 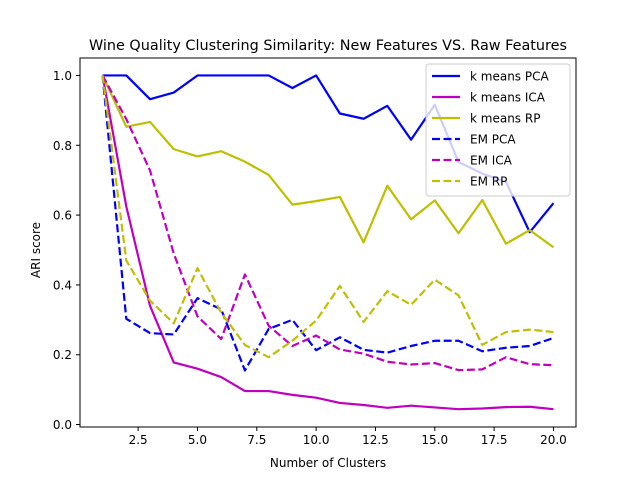 I want to click on x-tick-label: 10.0, so click(x=316, y=440).